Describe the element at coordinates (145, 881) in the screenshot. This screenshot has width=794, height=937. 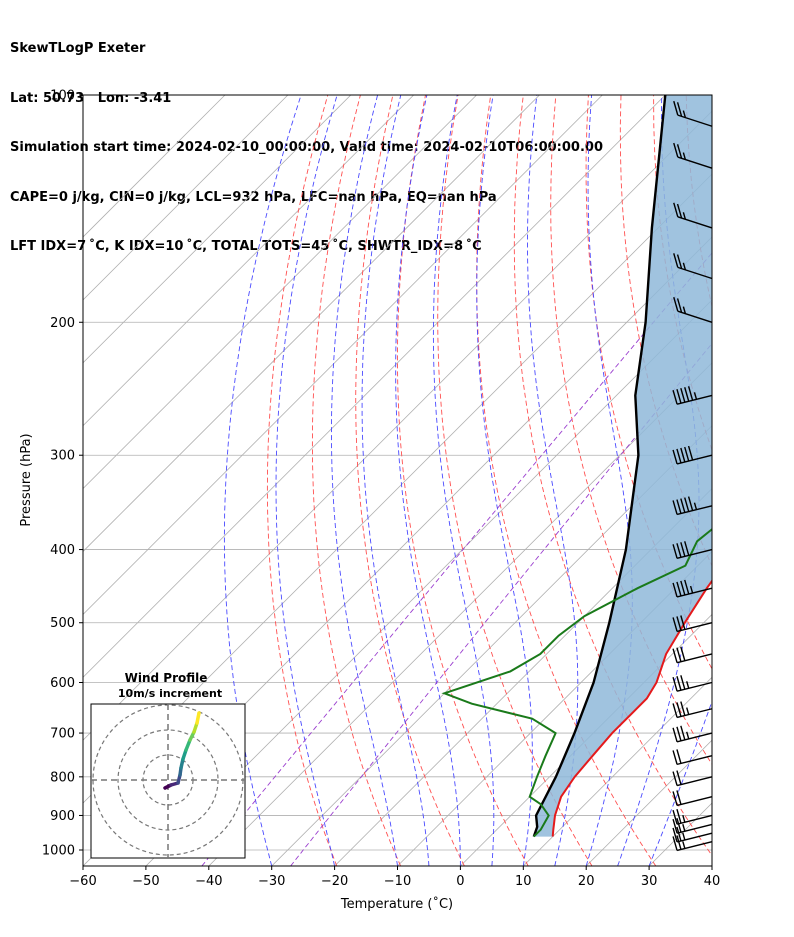
I see `x-tick-label: −50` at that location.